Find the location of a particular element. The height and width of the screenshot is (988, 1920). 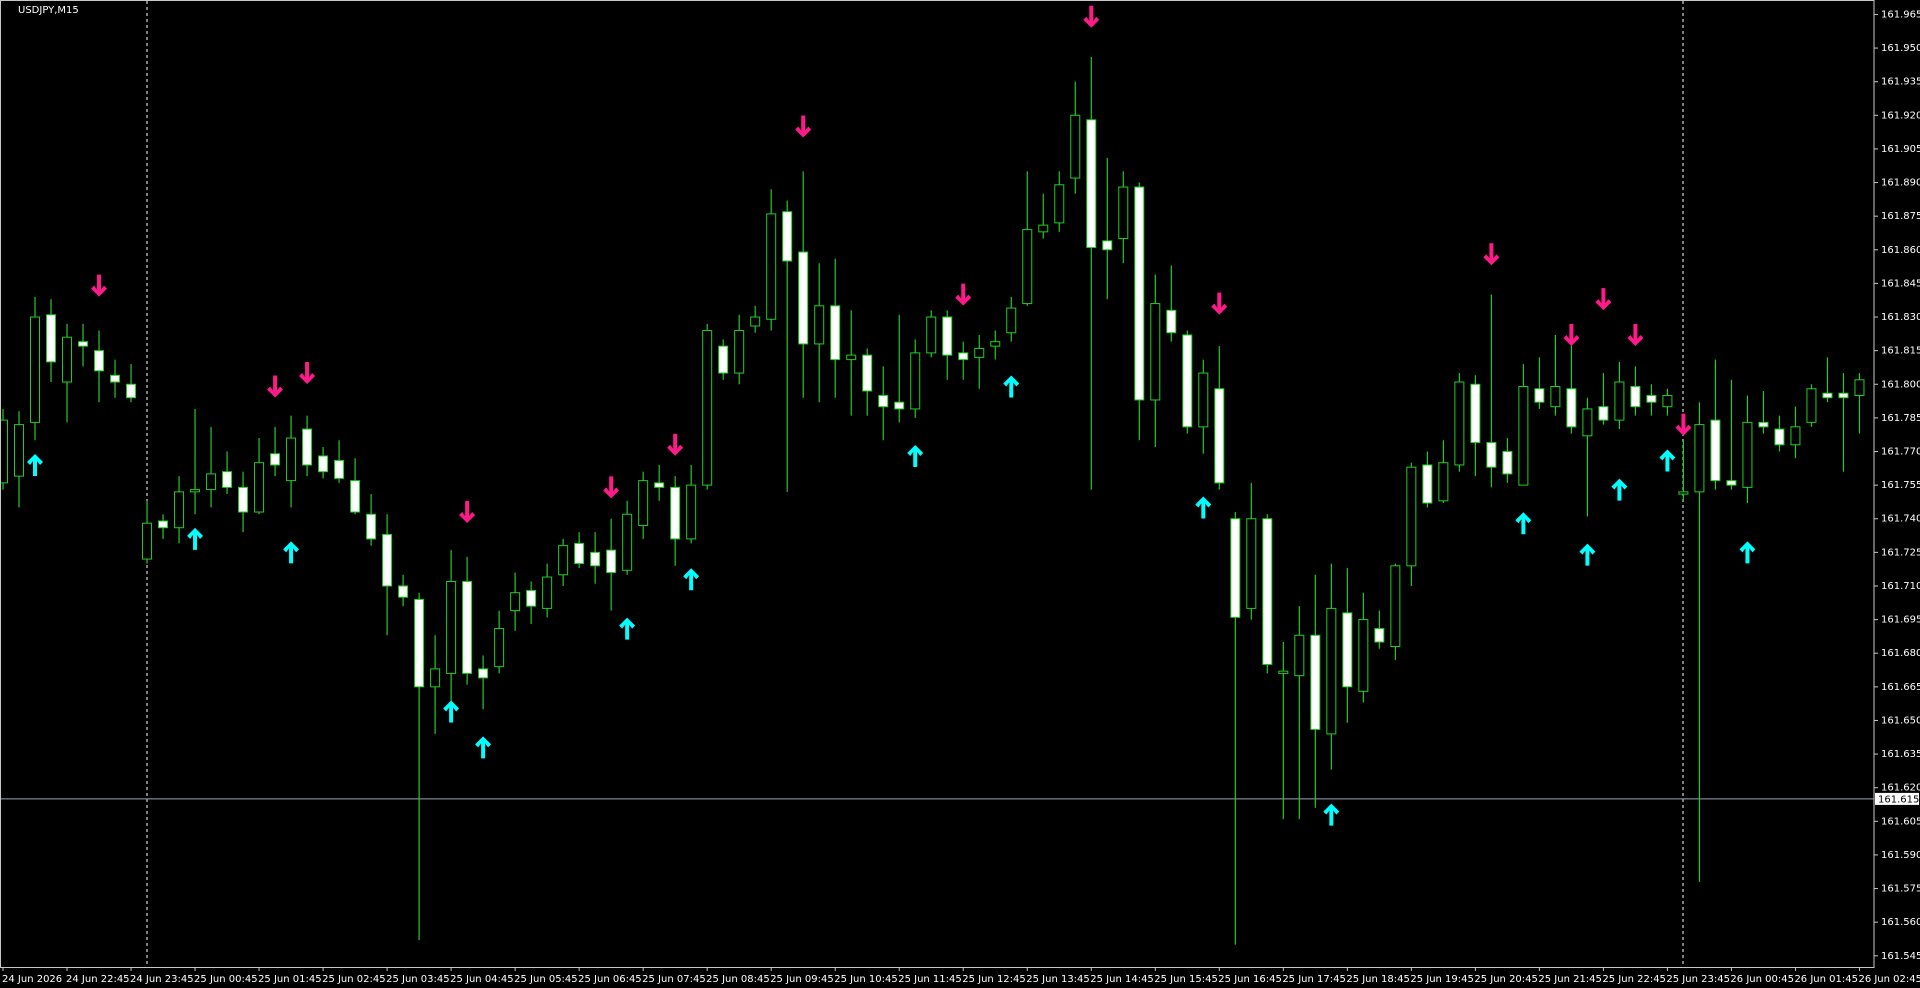

x-tick-label: 24 Jun 2026 is located at coordinates (32, 979).